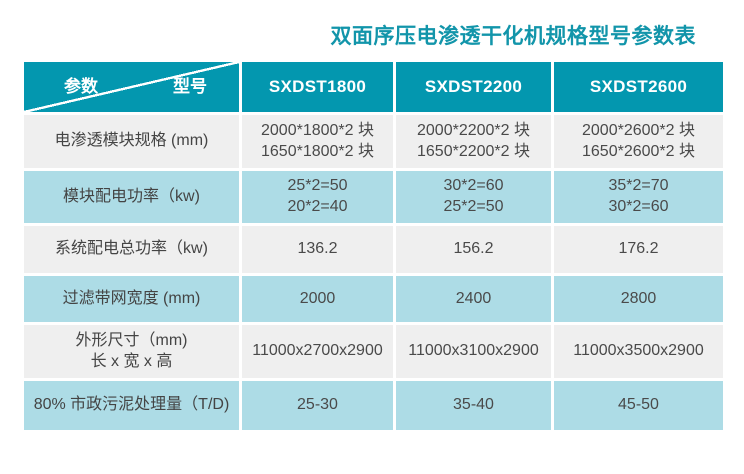  What do you see at coordinates (638, 405) in the screenshot?
I see `table-cell: 45-50` at bounding box center [638, 405].